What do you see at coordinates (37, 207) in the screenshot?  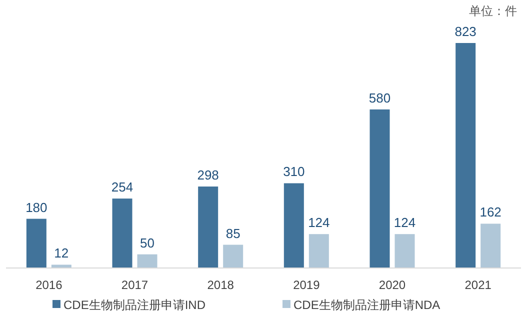 I see `data-label: 180` at bounding box center [37, 207].